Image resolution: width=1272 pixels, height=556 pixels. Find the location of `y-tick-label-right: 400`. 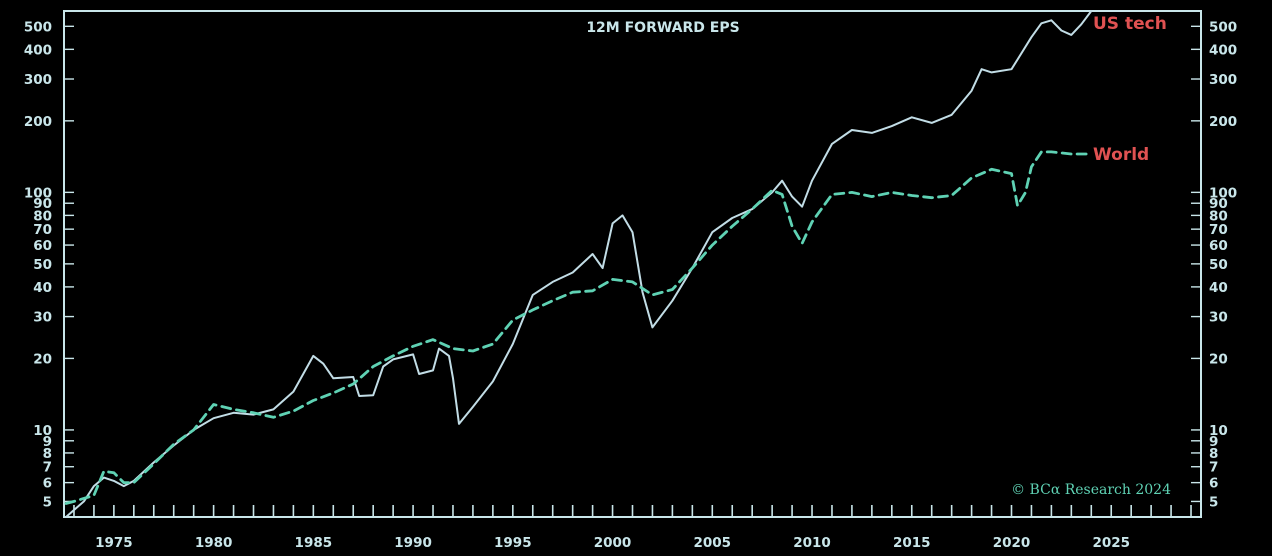

y-tick-label-right: 400 is located at coordinates (1223, 50).